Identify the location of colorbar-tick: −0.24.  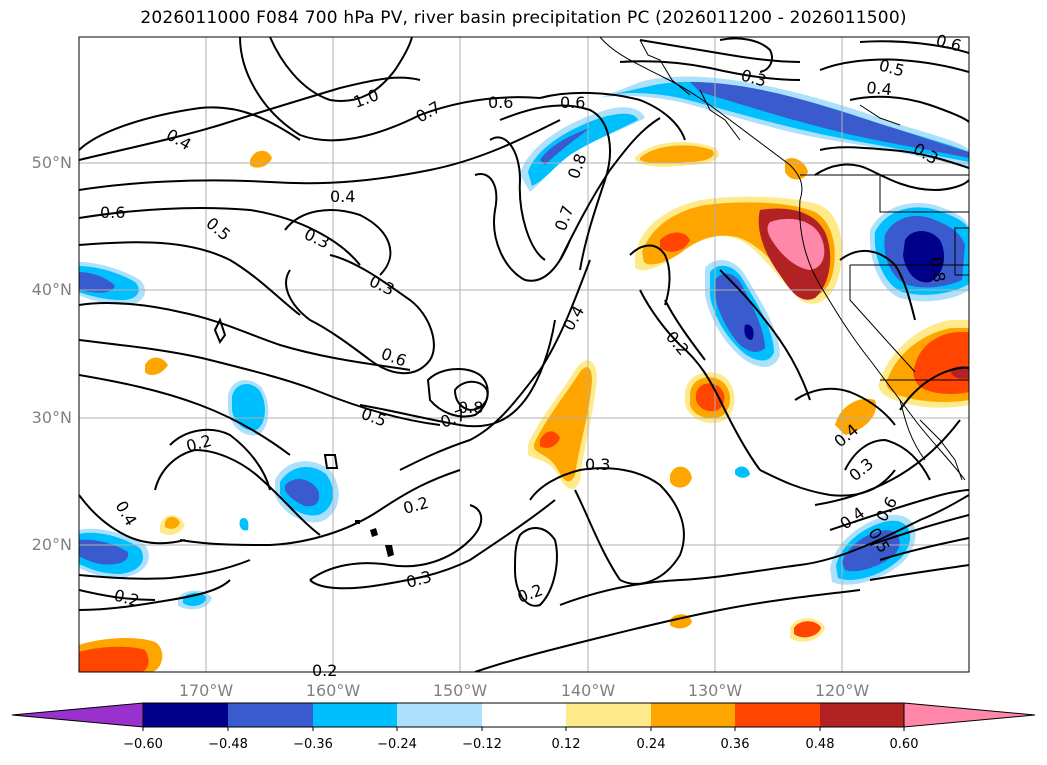
(397, 744).